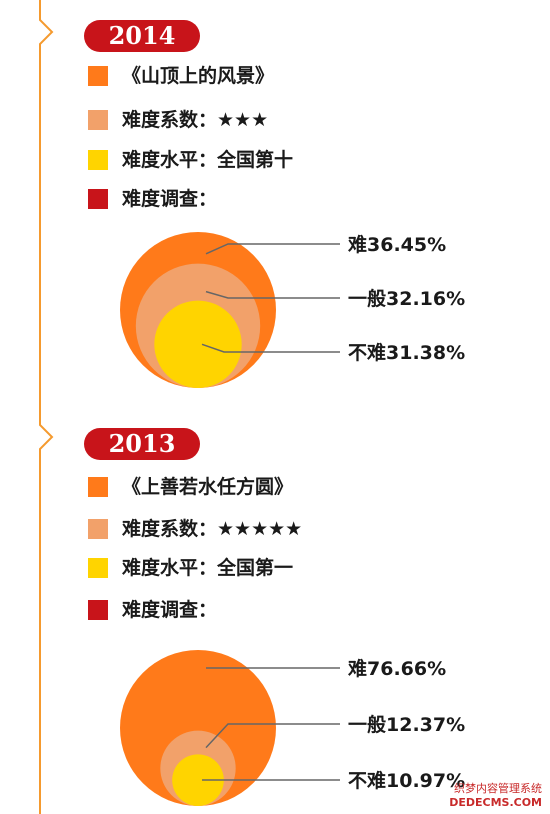  I want to click on data-label-hard: 难76.66%, so click(396, 668).